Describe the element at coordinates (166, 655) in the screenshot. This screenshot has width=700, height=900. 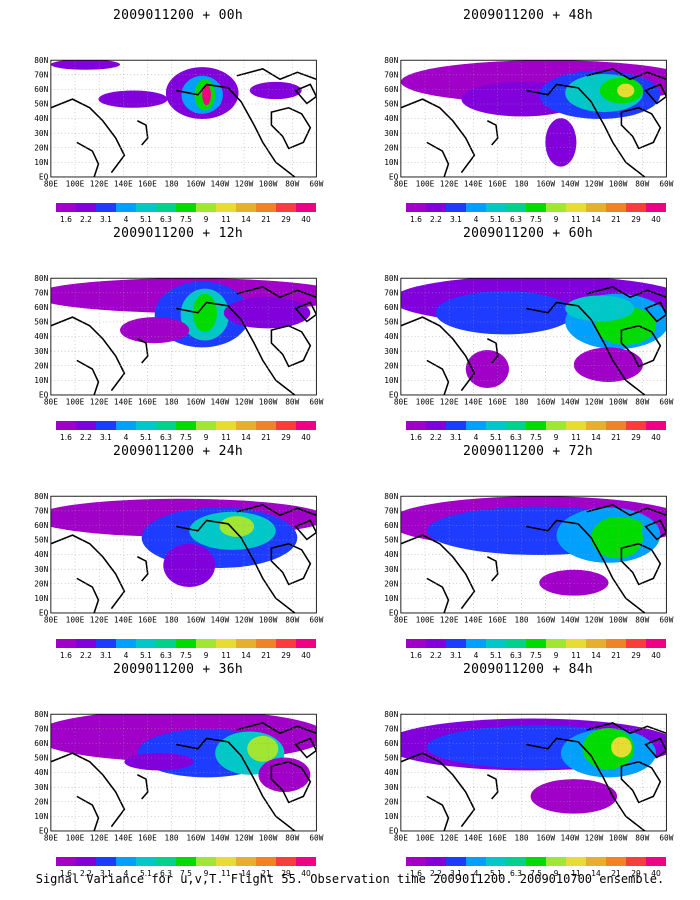
I see `colorbar-label: 6.3` at that location.